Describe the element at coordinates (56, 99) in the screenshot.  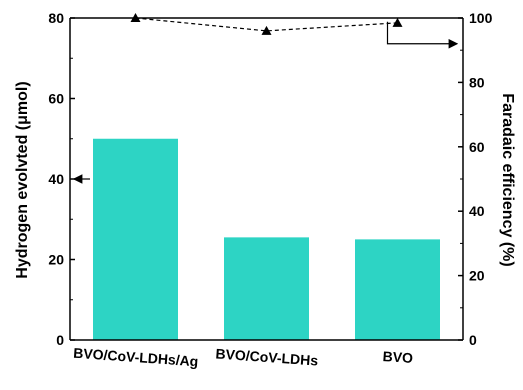
I see `y-left-tick-label: 60` at that location.